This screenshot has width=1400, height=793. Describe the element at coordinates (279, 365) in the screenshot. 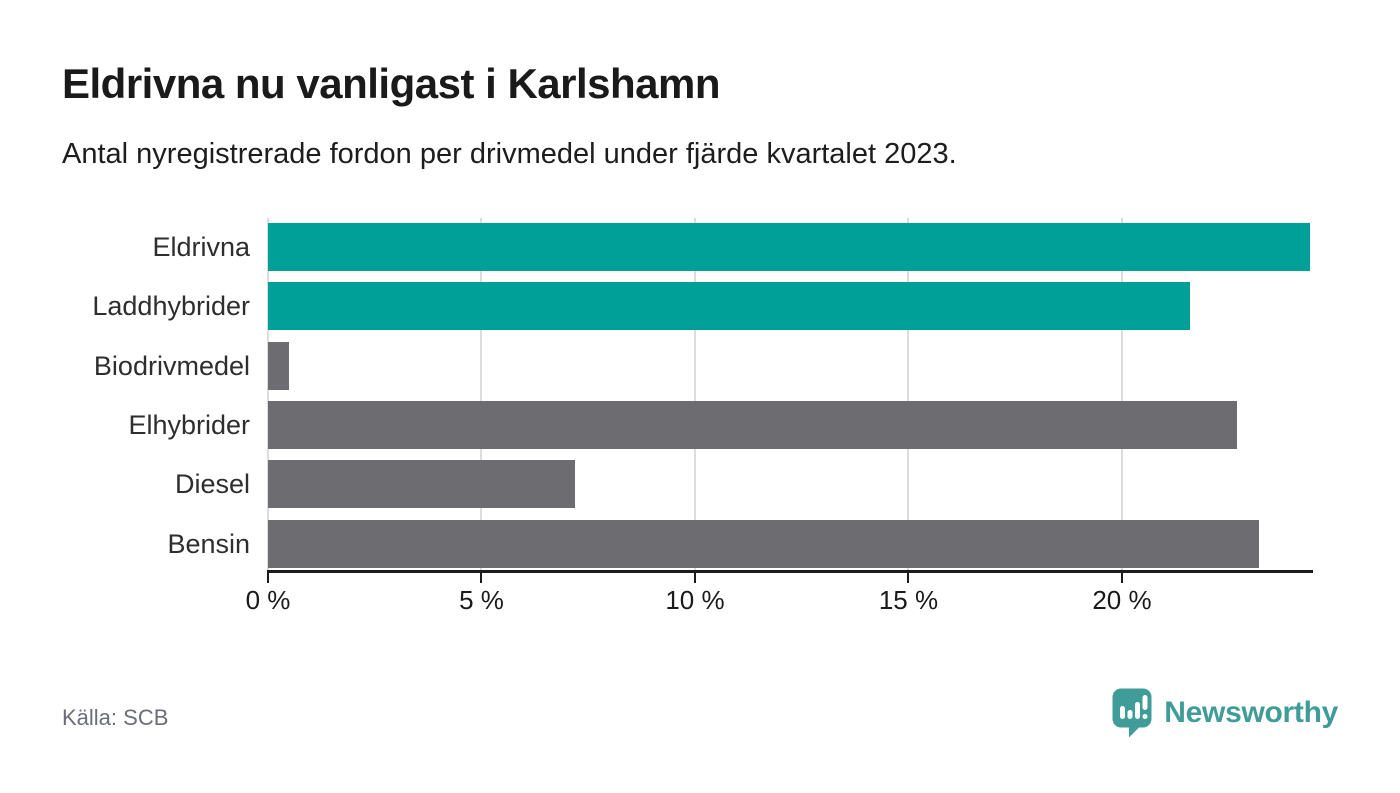

I see `bar-biodrivmedel` at that location.